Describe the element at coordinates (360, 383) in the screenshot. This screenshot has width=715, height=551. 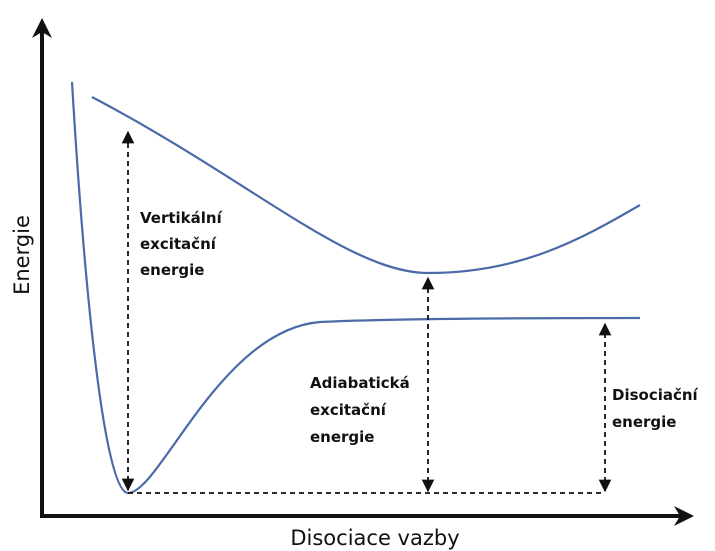
I see `annotation-line: Adiabatická` at that location.